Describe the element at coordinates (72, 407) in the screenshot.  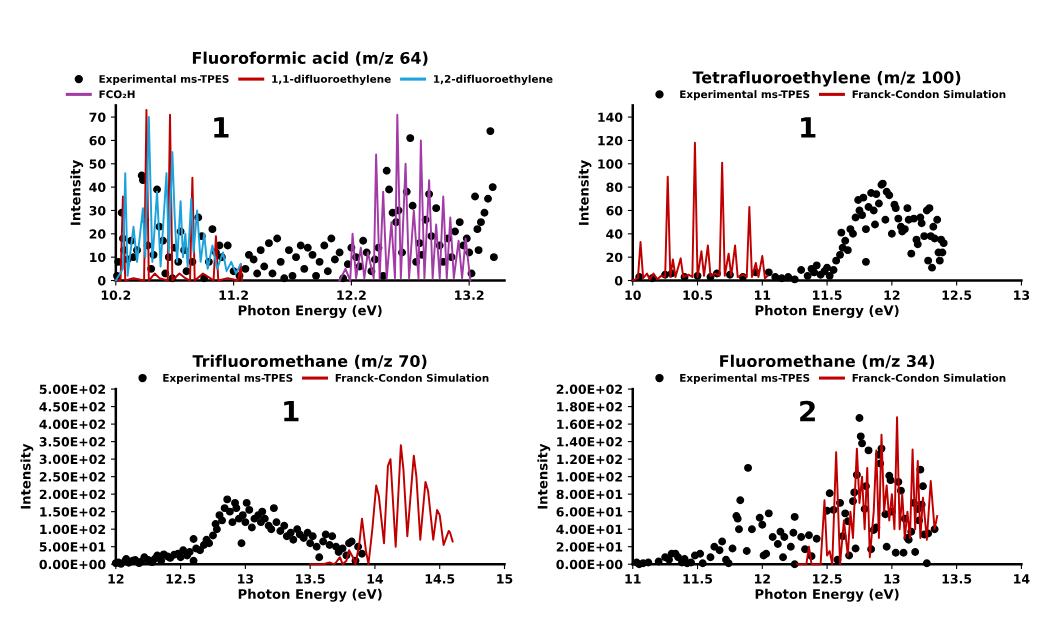
I see `y-tick-label: 4.50E+02` at that location.